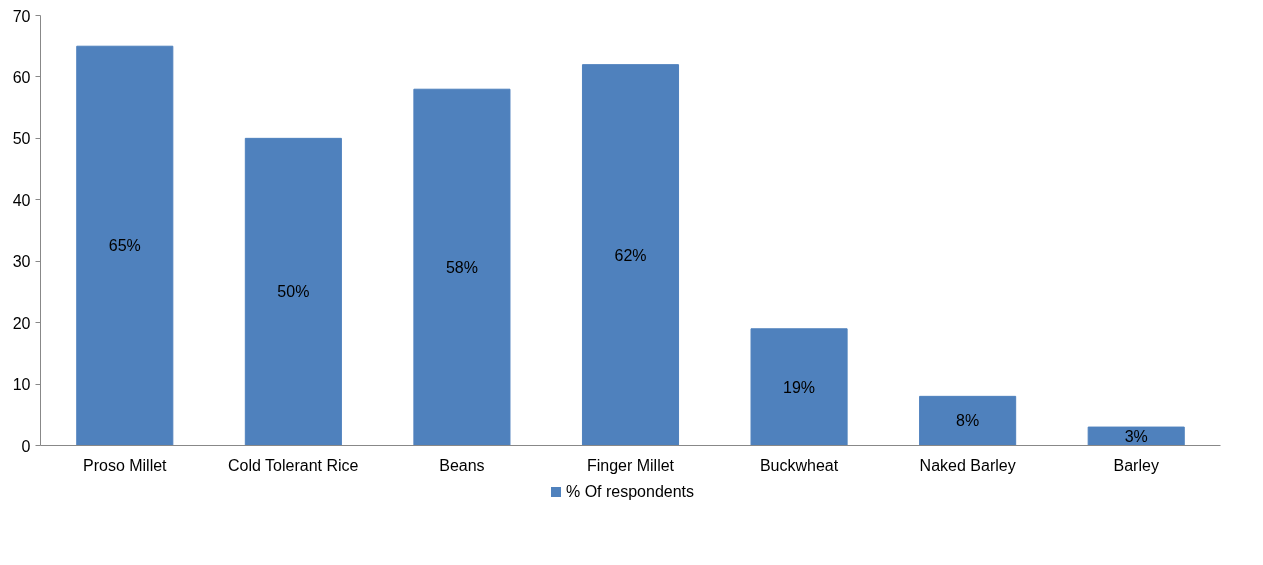 This screenshot has width=1263, height=565. I want to click on x-tick-label: Beans, so click(462, 465).